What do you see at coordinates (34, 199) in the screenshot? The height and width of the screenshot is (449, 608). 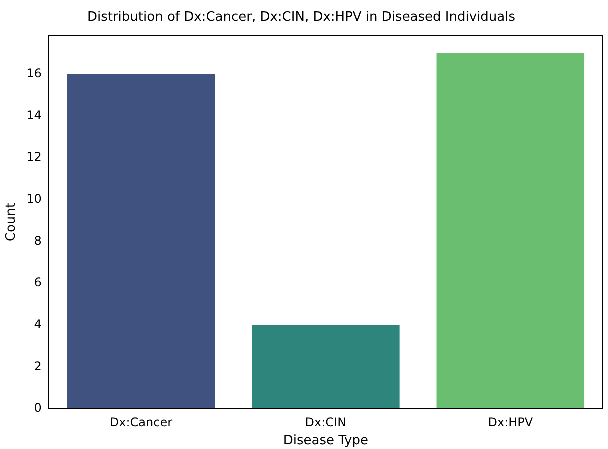 I see `y-tick-label: 10` at bounding box center [34, 199].